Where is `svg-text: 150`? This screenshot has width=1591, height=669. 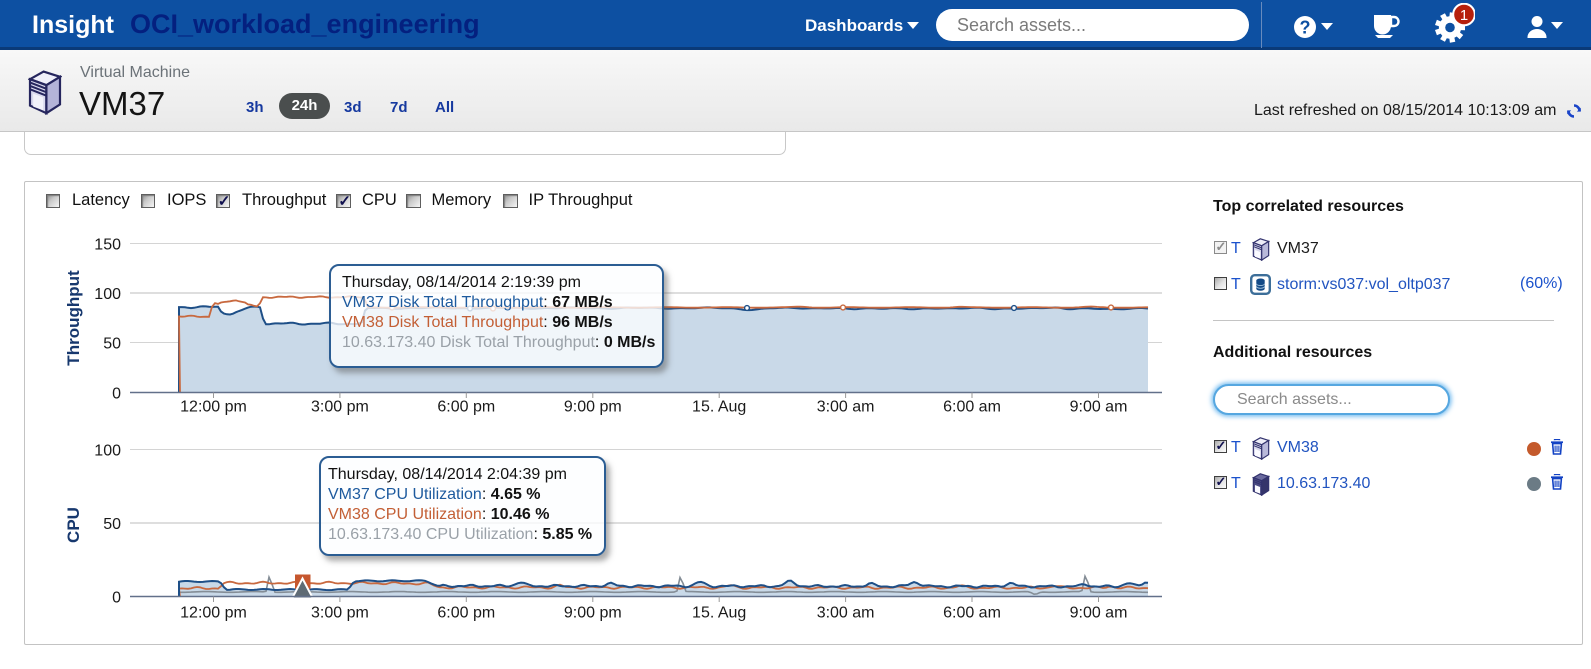 svg-text: 150 is located at coordinates (107, 245).